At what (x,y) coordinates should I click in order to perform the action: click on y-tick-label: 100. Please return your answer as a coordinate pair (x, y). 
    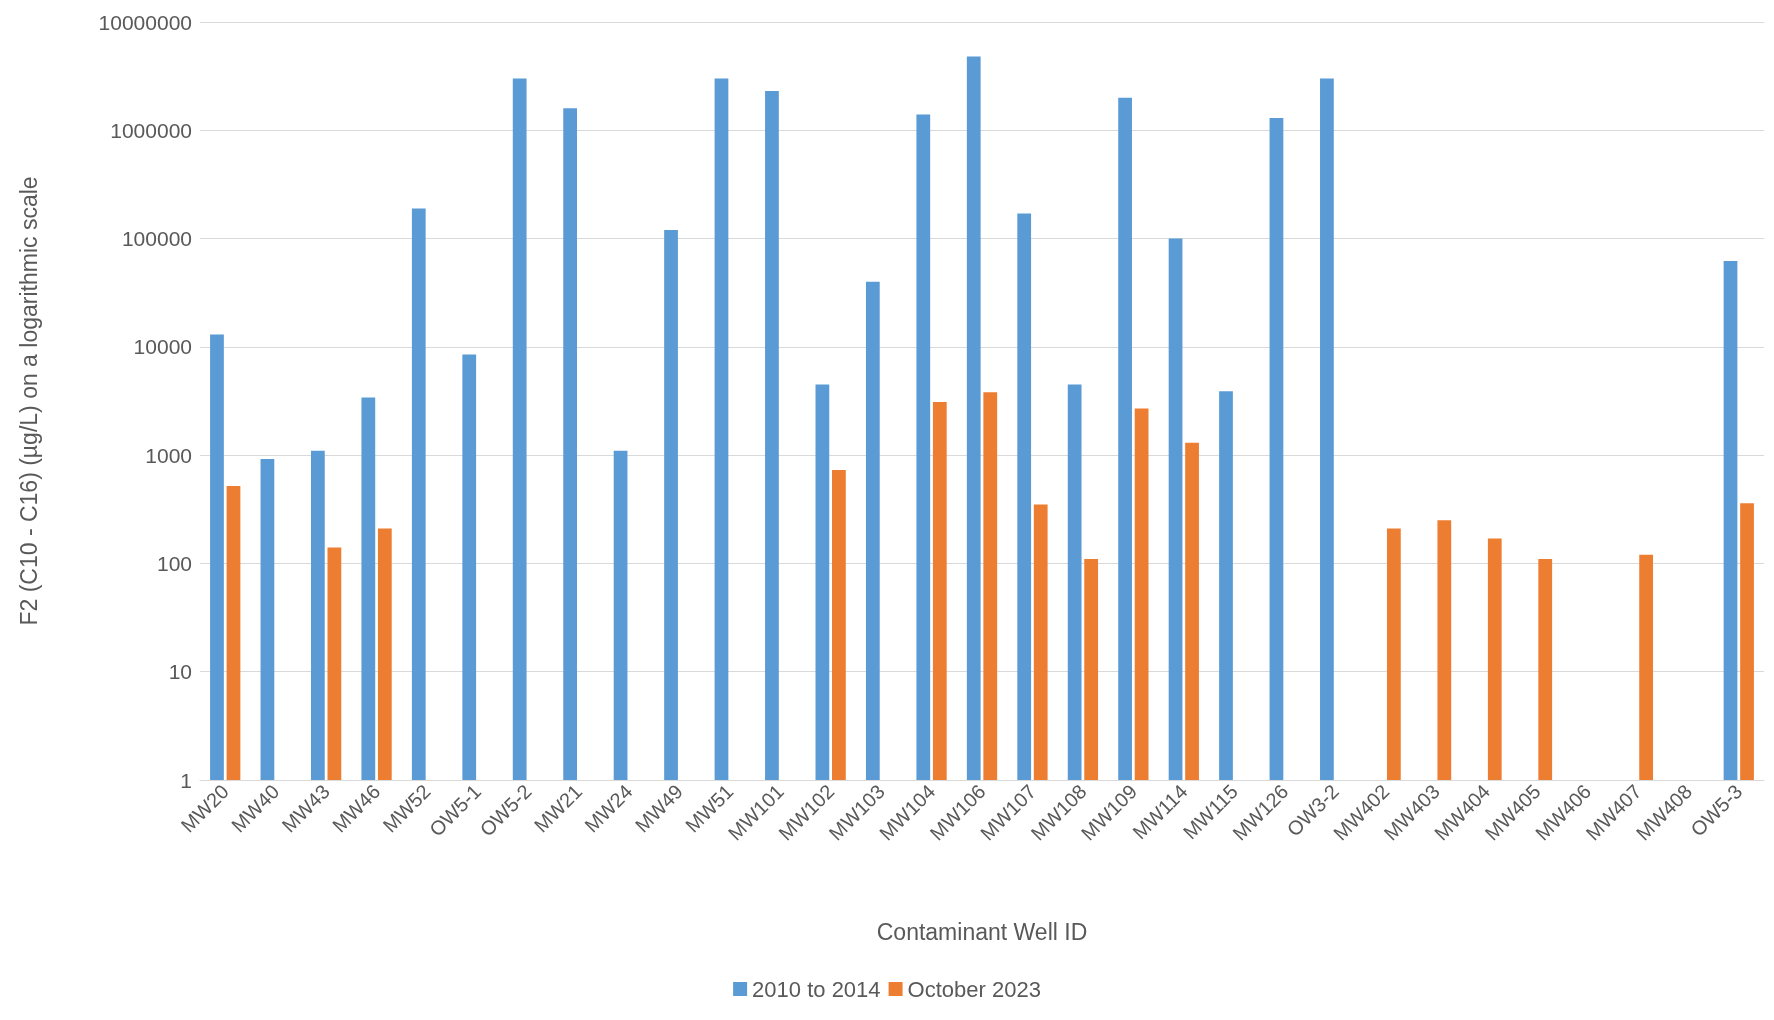
    Looking at the image, I should click on (174, 563).